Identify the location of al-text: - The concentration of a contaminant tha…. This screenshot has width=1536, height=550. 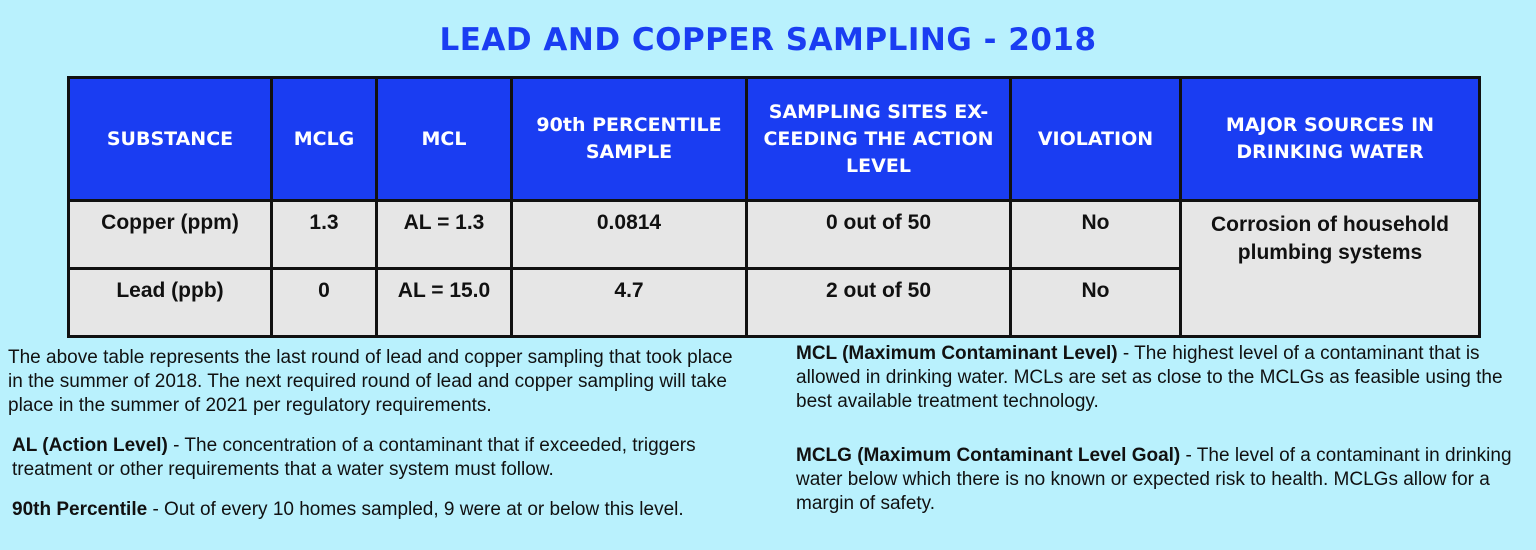
(354, 457).